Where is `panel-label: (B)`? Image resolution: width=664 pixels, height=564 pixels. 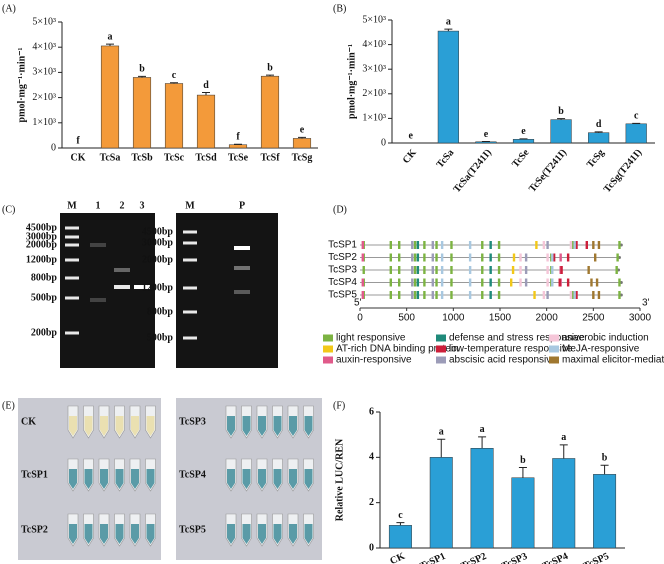
panel-label: (B) is located at coordinates (339, 8).